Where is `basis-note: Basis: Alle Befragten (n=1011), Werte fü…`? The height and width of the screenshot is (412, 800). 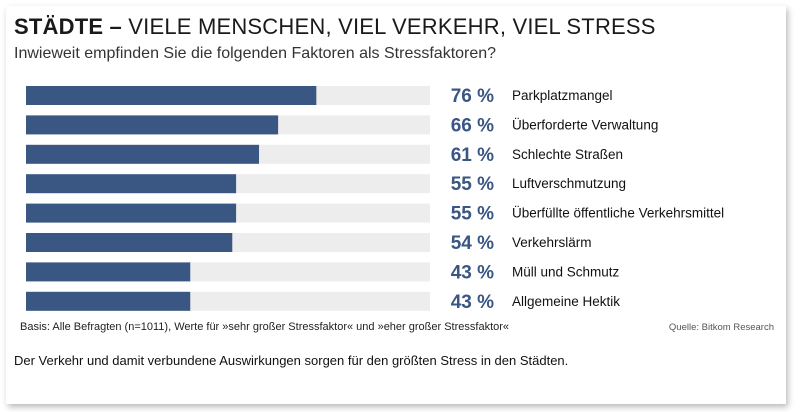 basis-note: Basis: Alle Befragten (n=1011), Werte fü… is located at coordinates (265, 327).